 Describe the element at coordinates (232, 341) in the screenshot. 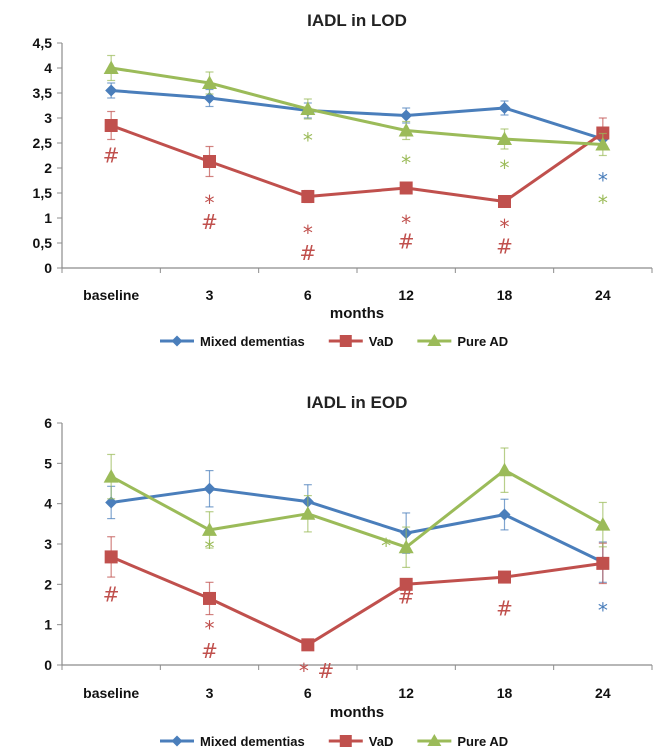

I see `legend-item-mixed-dementias: Mixed dementias` at that location.